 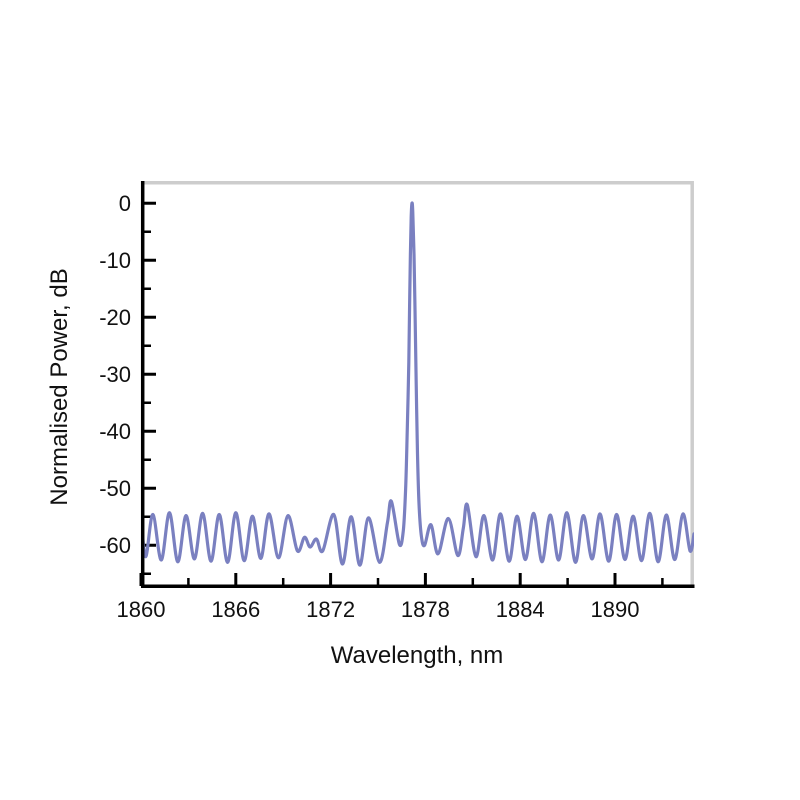 What do you see at coordinates (59, 386) in the screenshot?
I see `y-axis-title: Normalised Power, dB` at bounding box center [59, 386].